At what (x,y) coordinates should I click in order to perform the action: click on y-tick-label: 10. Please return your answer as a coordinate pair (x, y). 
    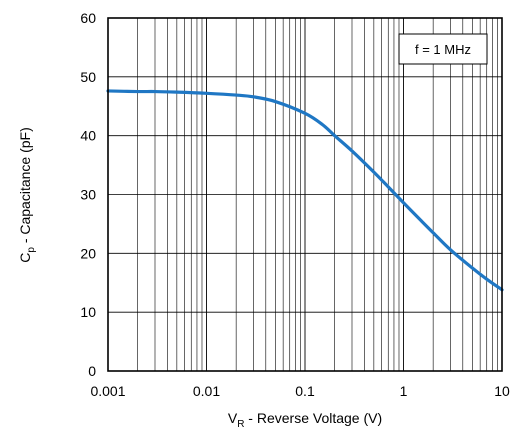
    Looking at the image, I should click on (88, 312).